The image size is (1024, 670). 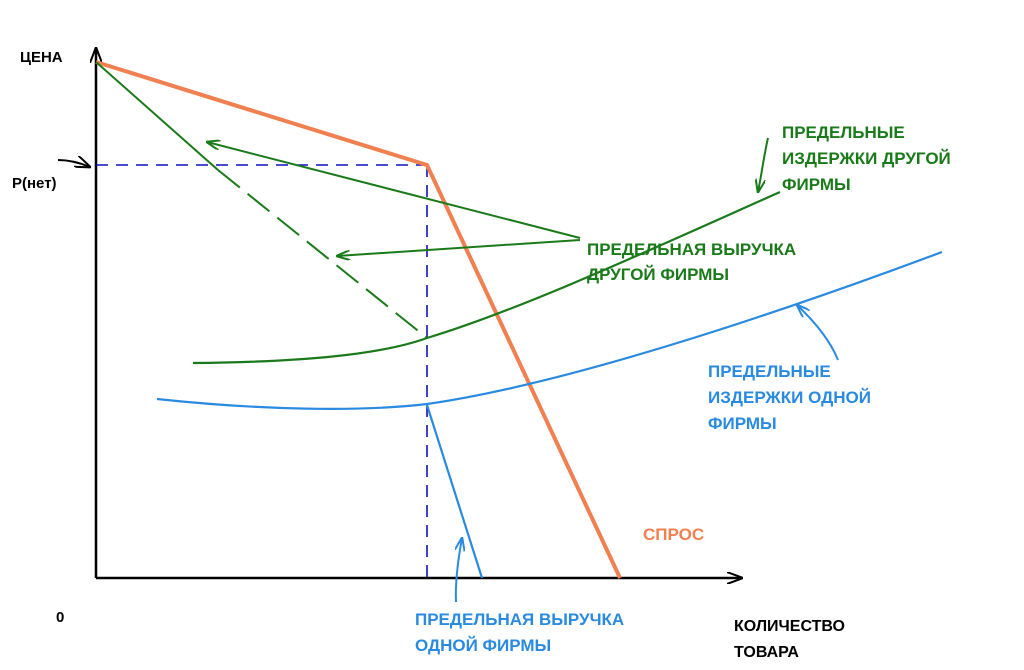 What do you see at coordinates (742, 423) in the screenshot?
I see `mc-one-label-line3: ФИРМЫ` at bounding box center [742, 423].